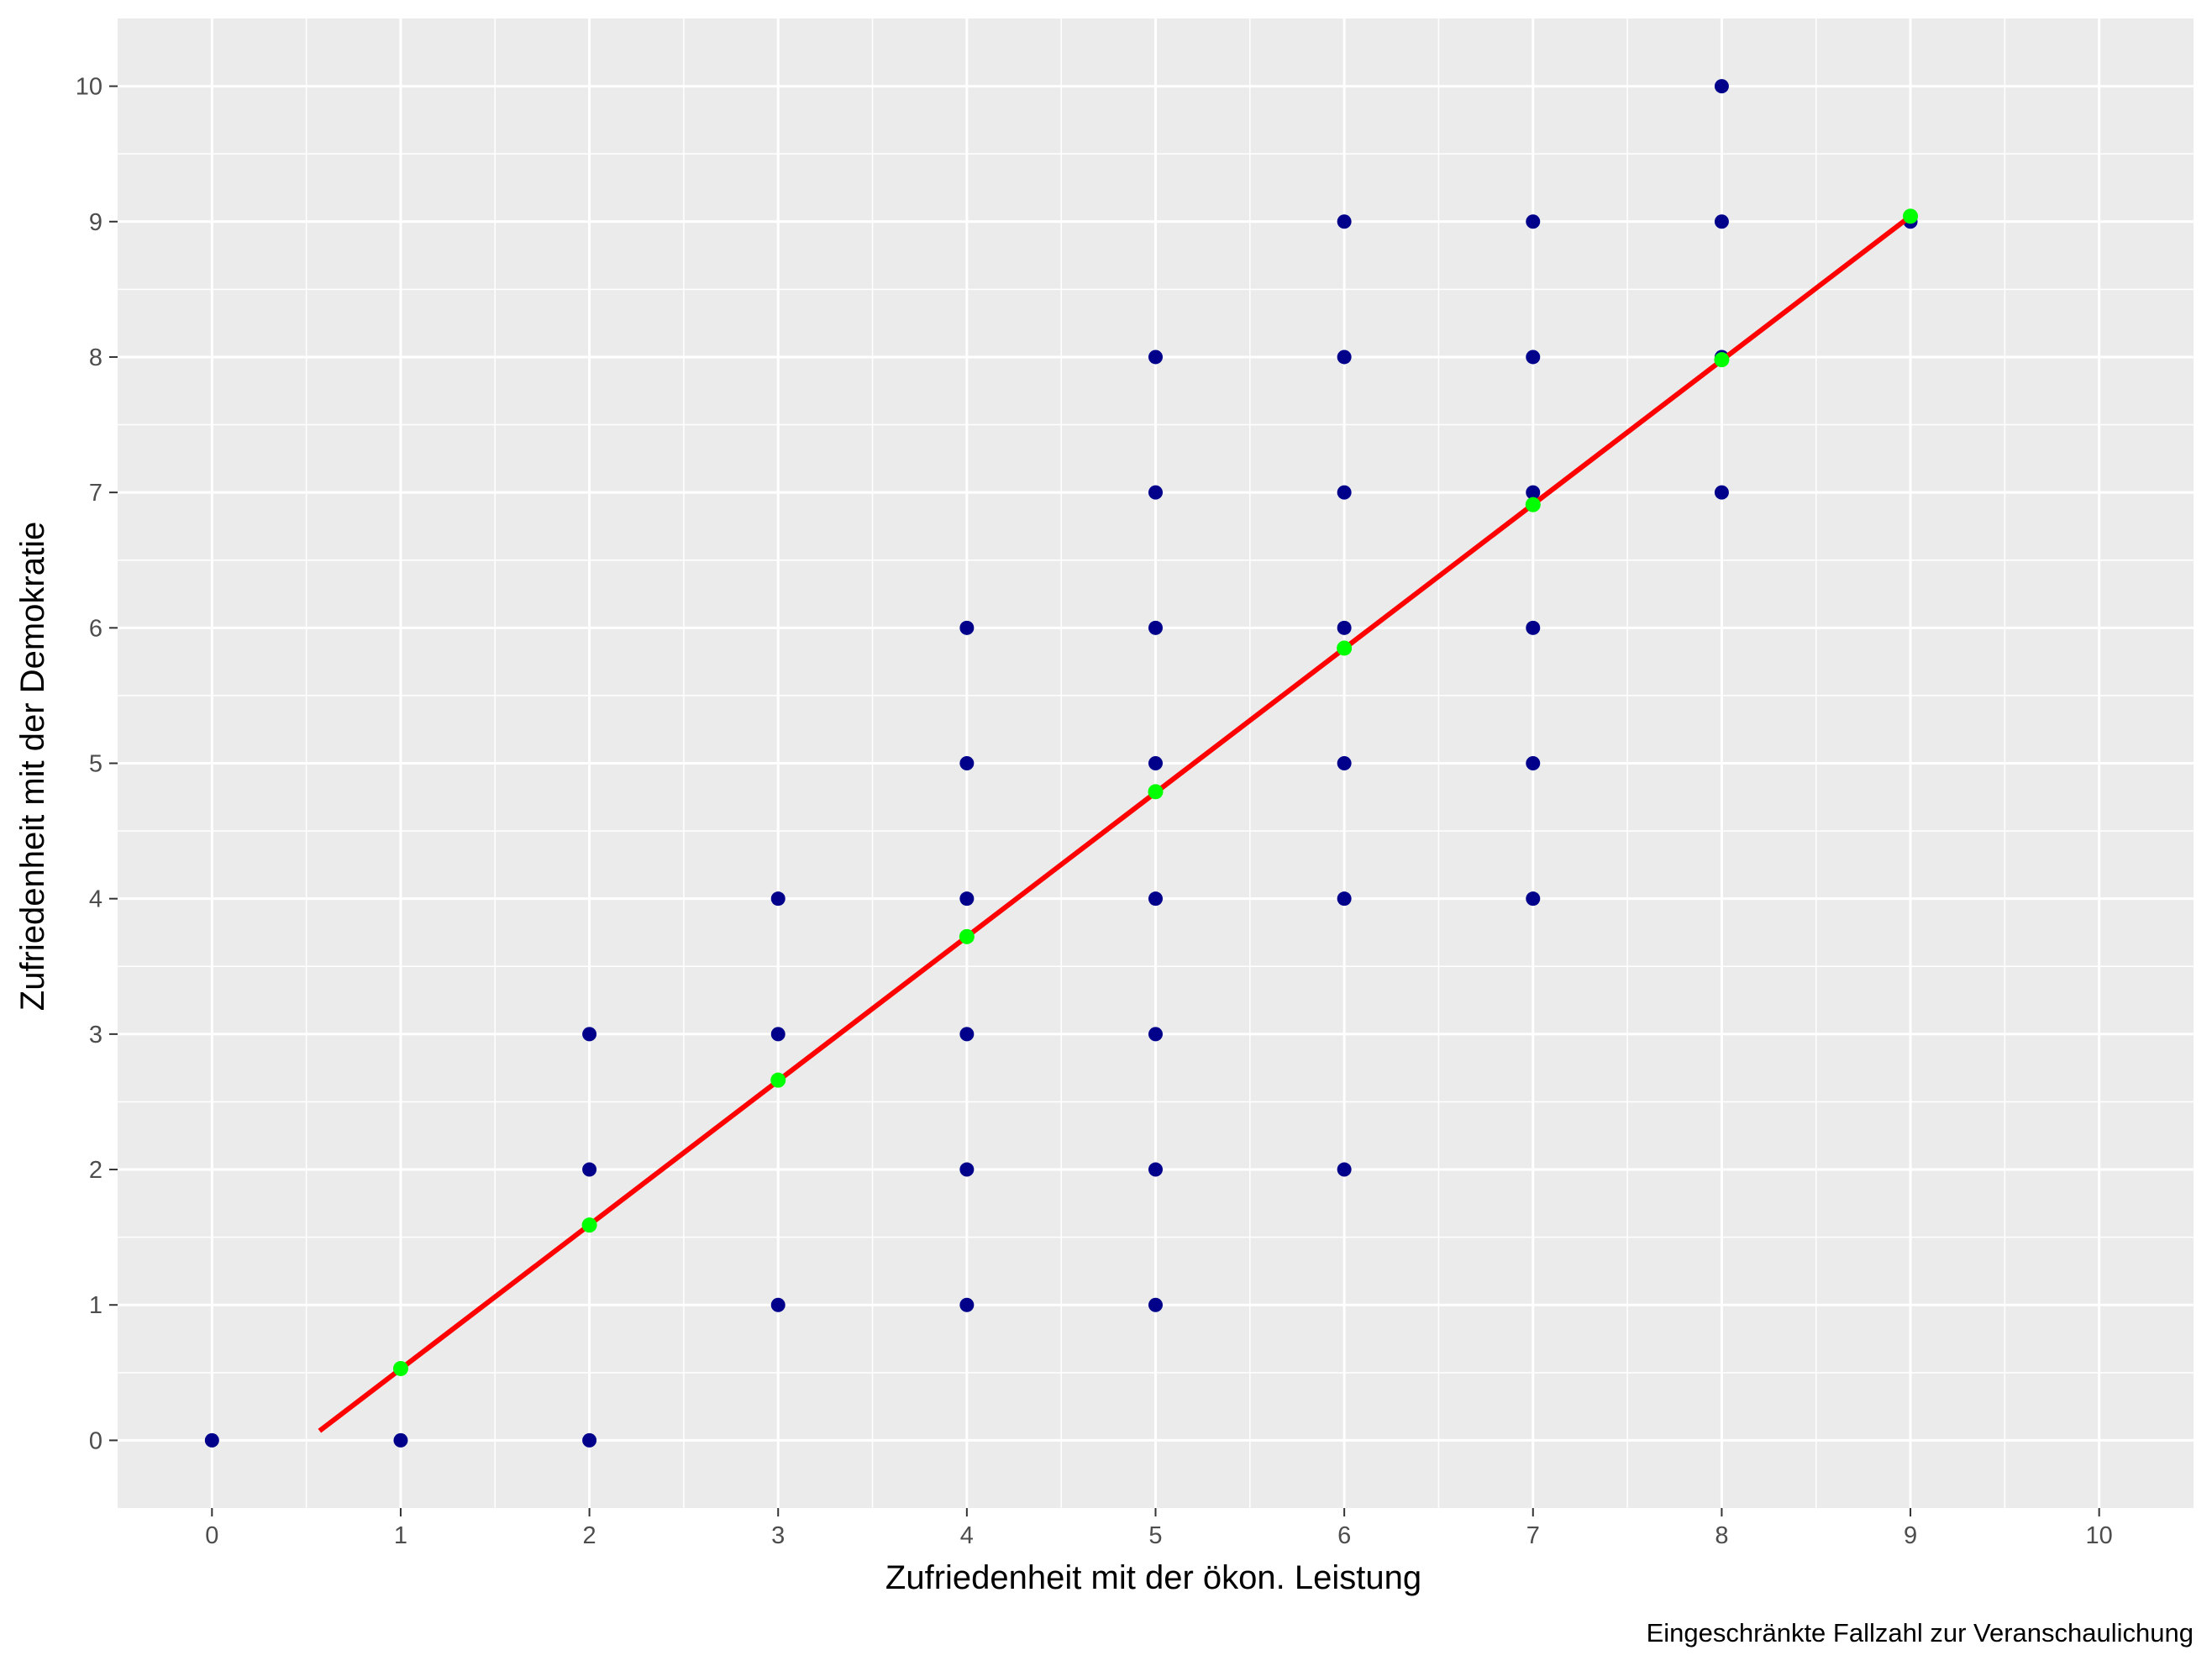 This screenshot has width=2212, height=1666. I want to click on y-tick-label: 8, so click(95, 357).